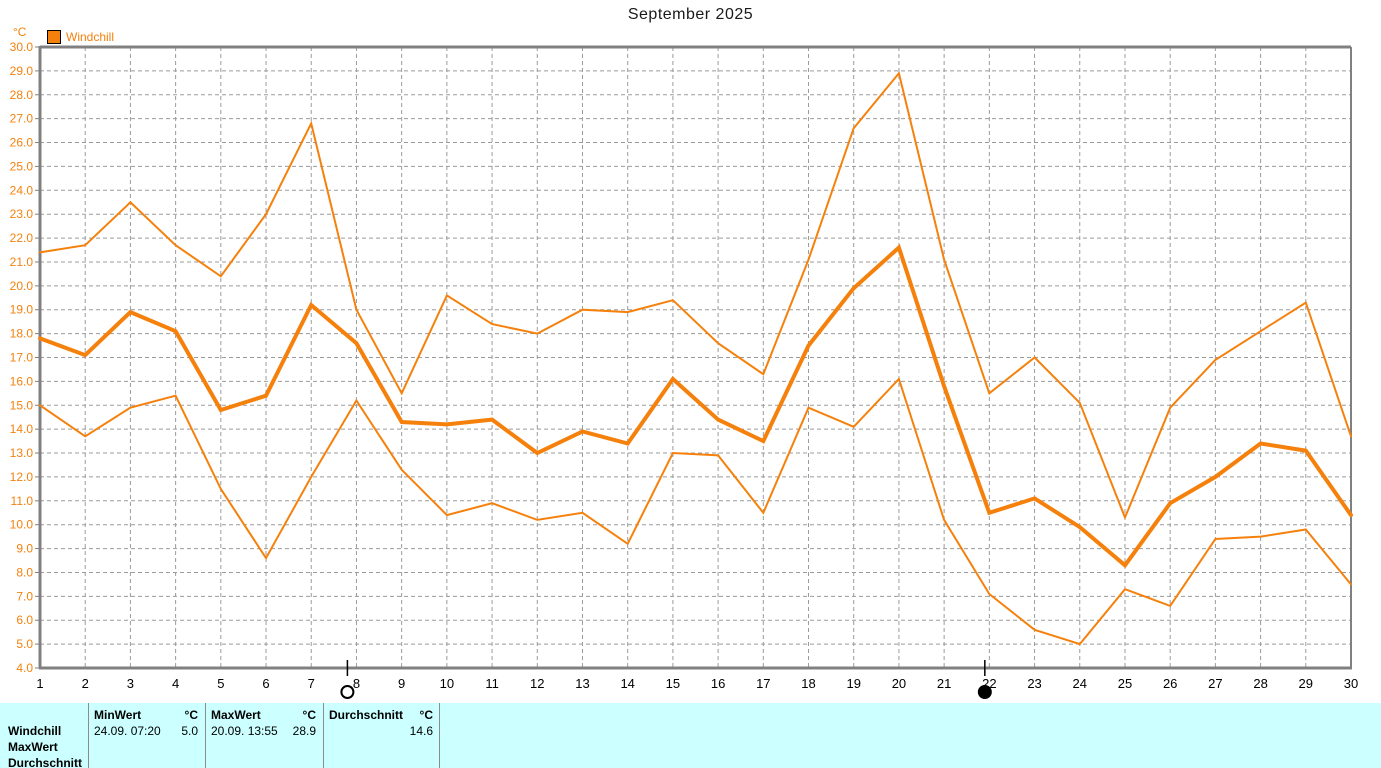  Describe the element at coordinates (22, 190) in the screenshot. I see `y-tick-label: 24.0` at that location.